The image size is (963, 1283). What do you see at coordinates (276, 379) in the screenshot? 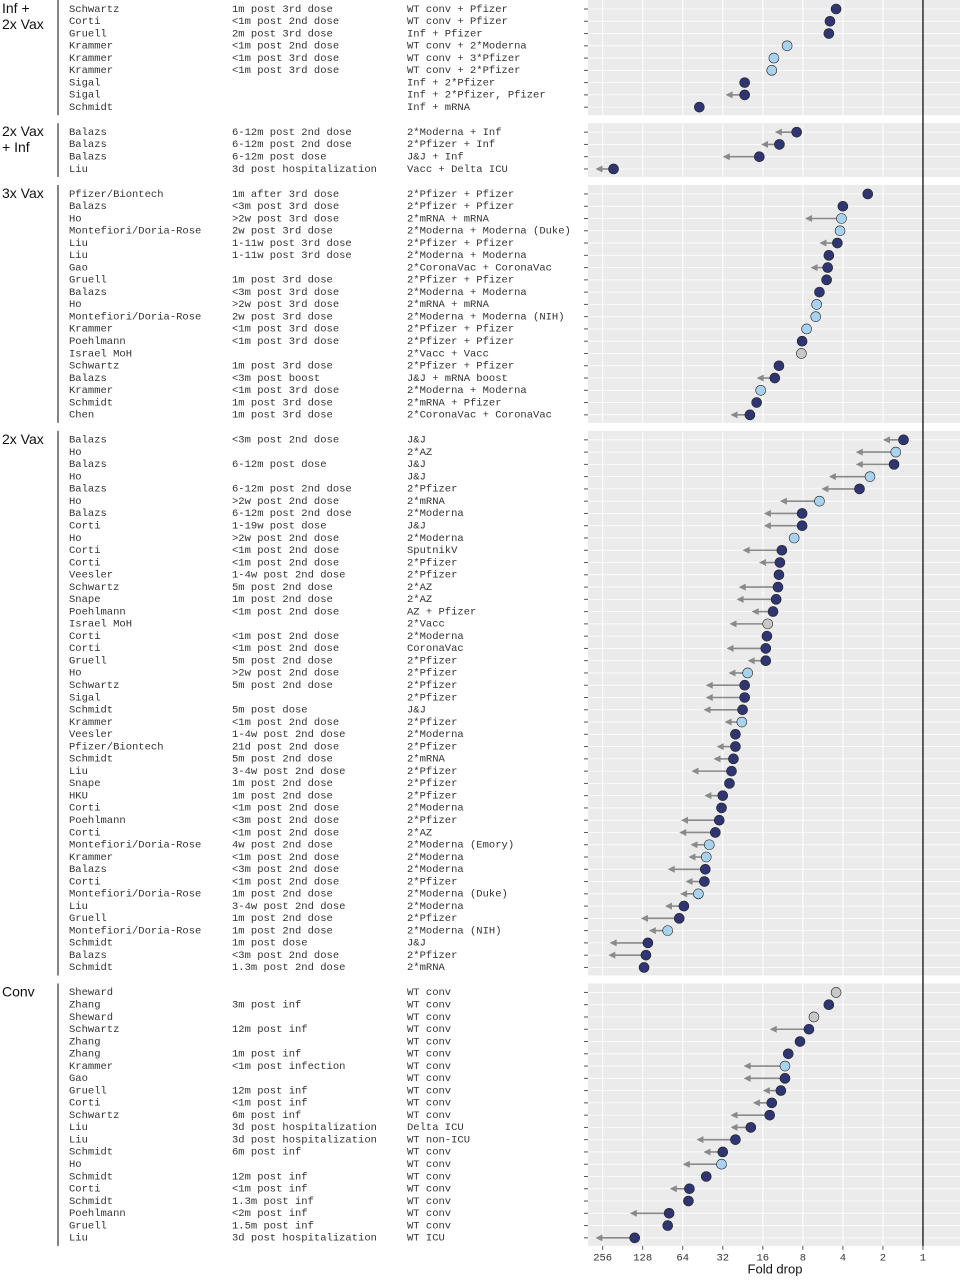
I see `time: <3m post boost` at bounding box center [276, 379].